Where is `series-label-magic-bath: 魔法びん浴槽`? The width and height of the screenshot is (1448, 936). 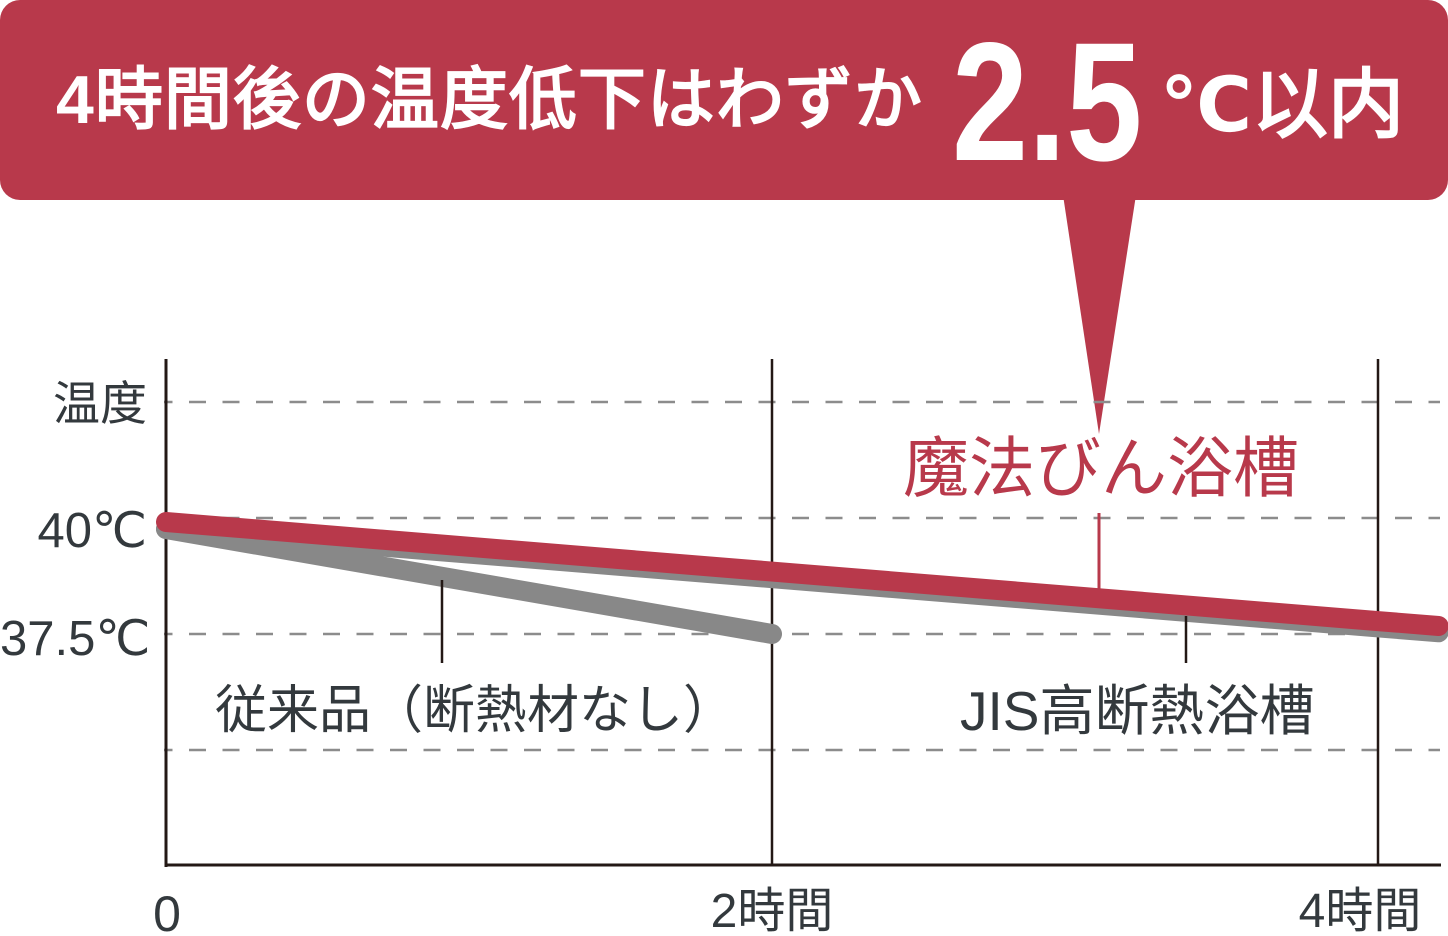
series-label-magic-bath: 魔法びん浴槽 is located at coordinates (1101, 468).